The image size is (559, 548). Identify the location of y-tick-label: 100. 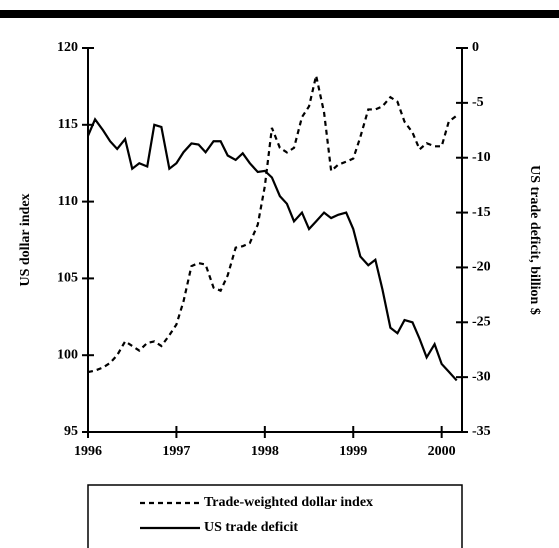
(67, 354).